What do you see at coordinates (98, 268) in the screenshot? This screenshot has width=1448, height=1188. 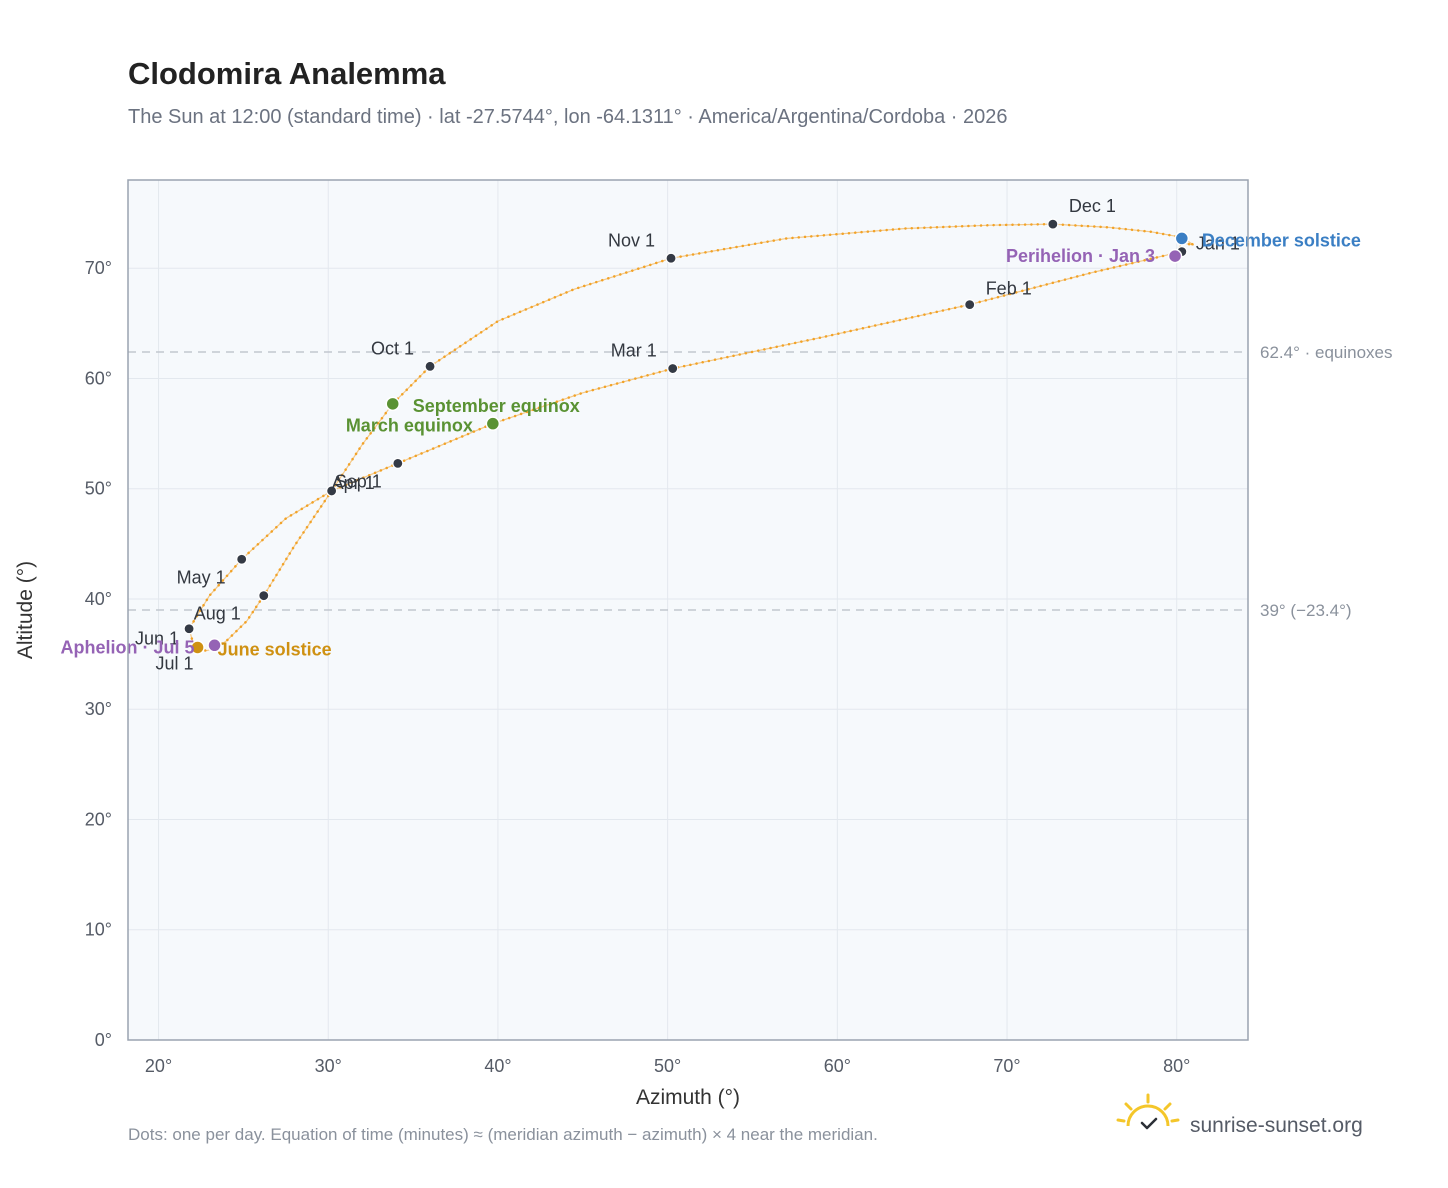 I see `y-tick-label: 70°` at bounding box center [98, 268].